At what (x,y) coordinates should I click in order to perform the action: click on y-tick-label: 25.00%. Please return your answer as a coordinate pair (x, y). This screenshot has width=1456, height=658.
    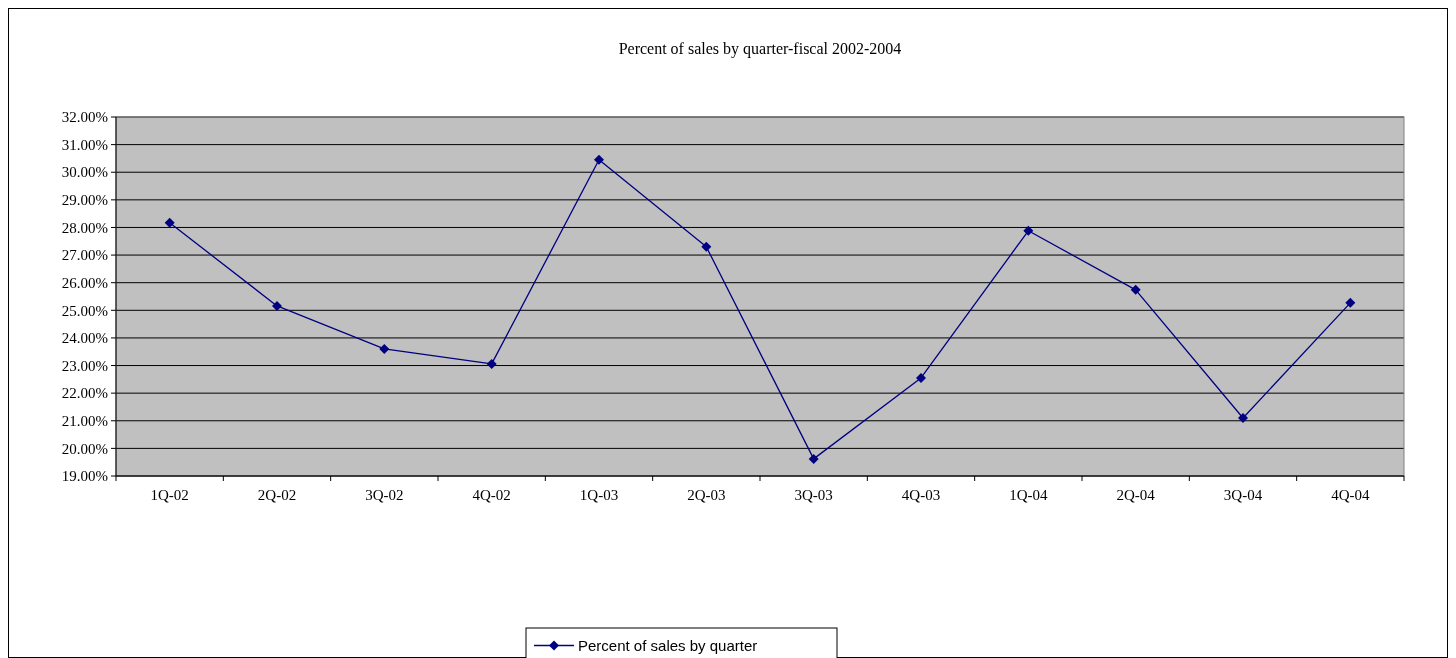
    Looking at the image, I should click on (84, 310).